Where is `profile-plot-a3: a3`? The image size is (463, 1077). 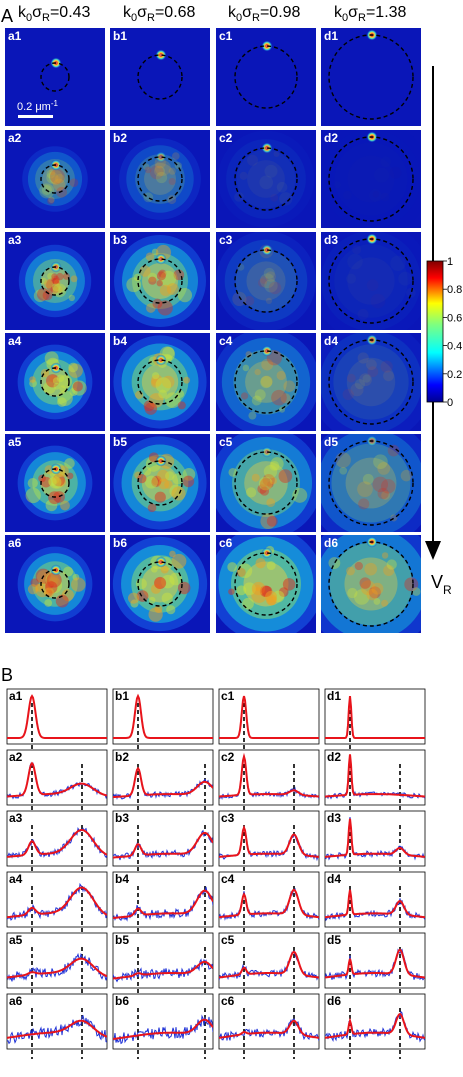
profile-plot-a3: a3 is located at coordinates (57, 843).